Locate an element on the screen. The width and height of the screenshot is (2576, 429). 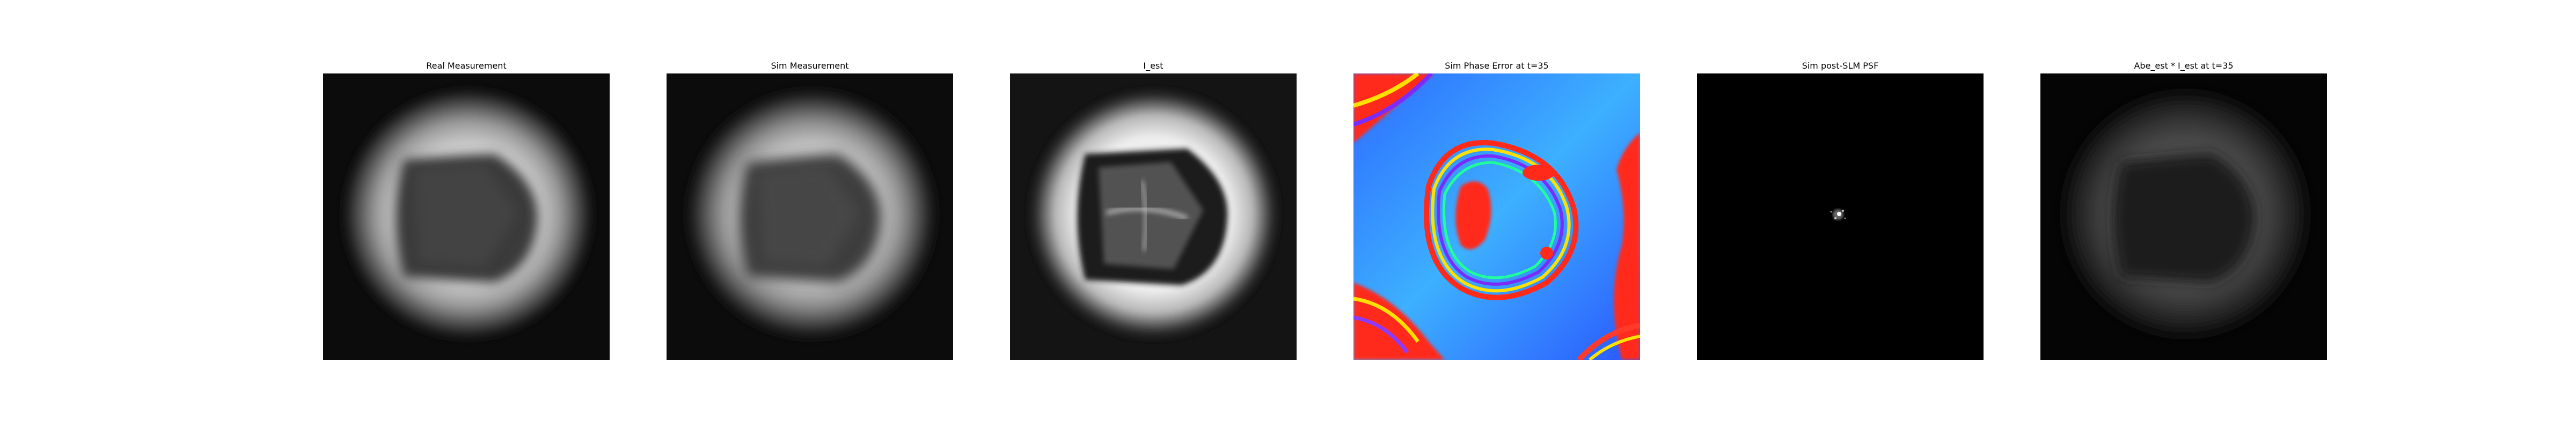
image-abe-est-i-est is located at coordinates (2183, 216).